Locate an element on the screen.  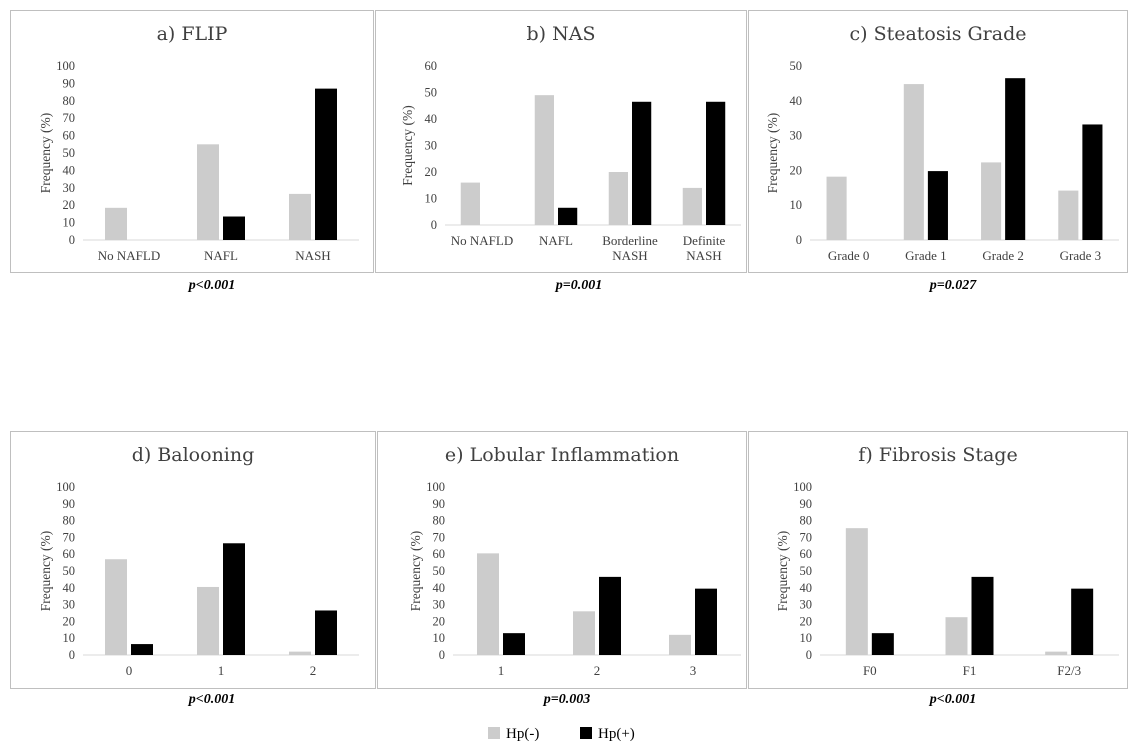
x-category-label: Grade 0 is located at coordinates (849, 255).